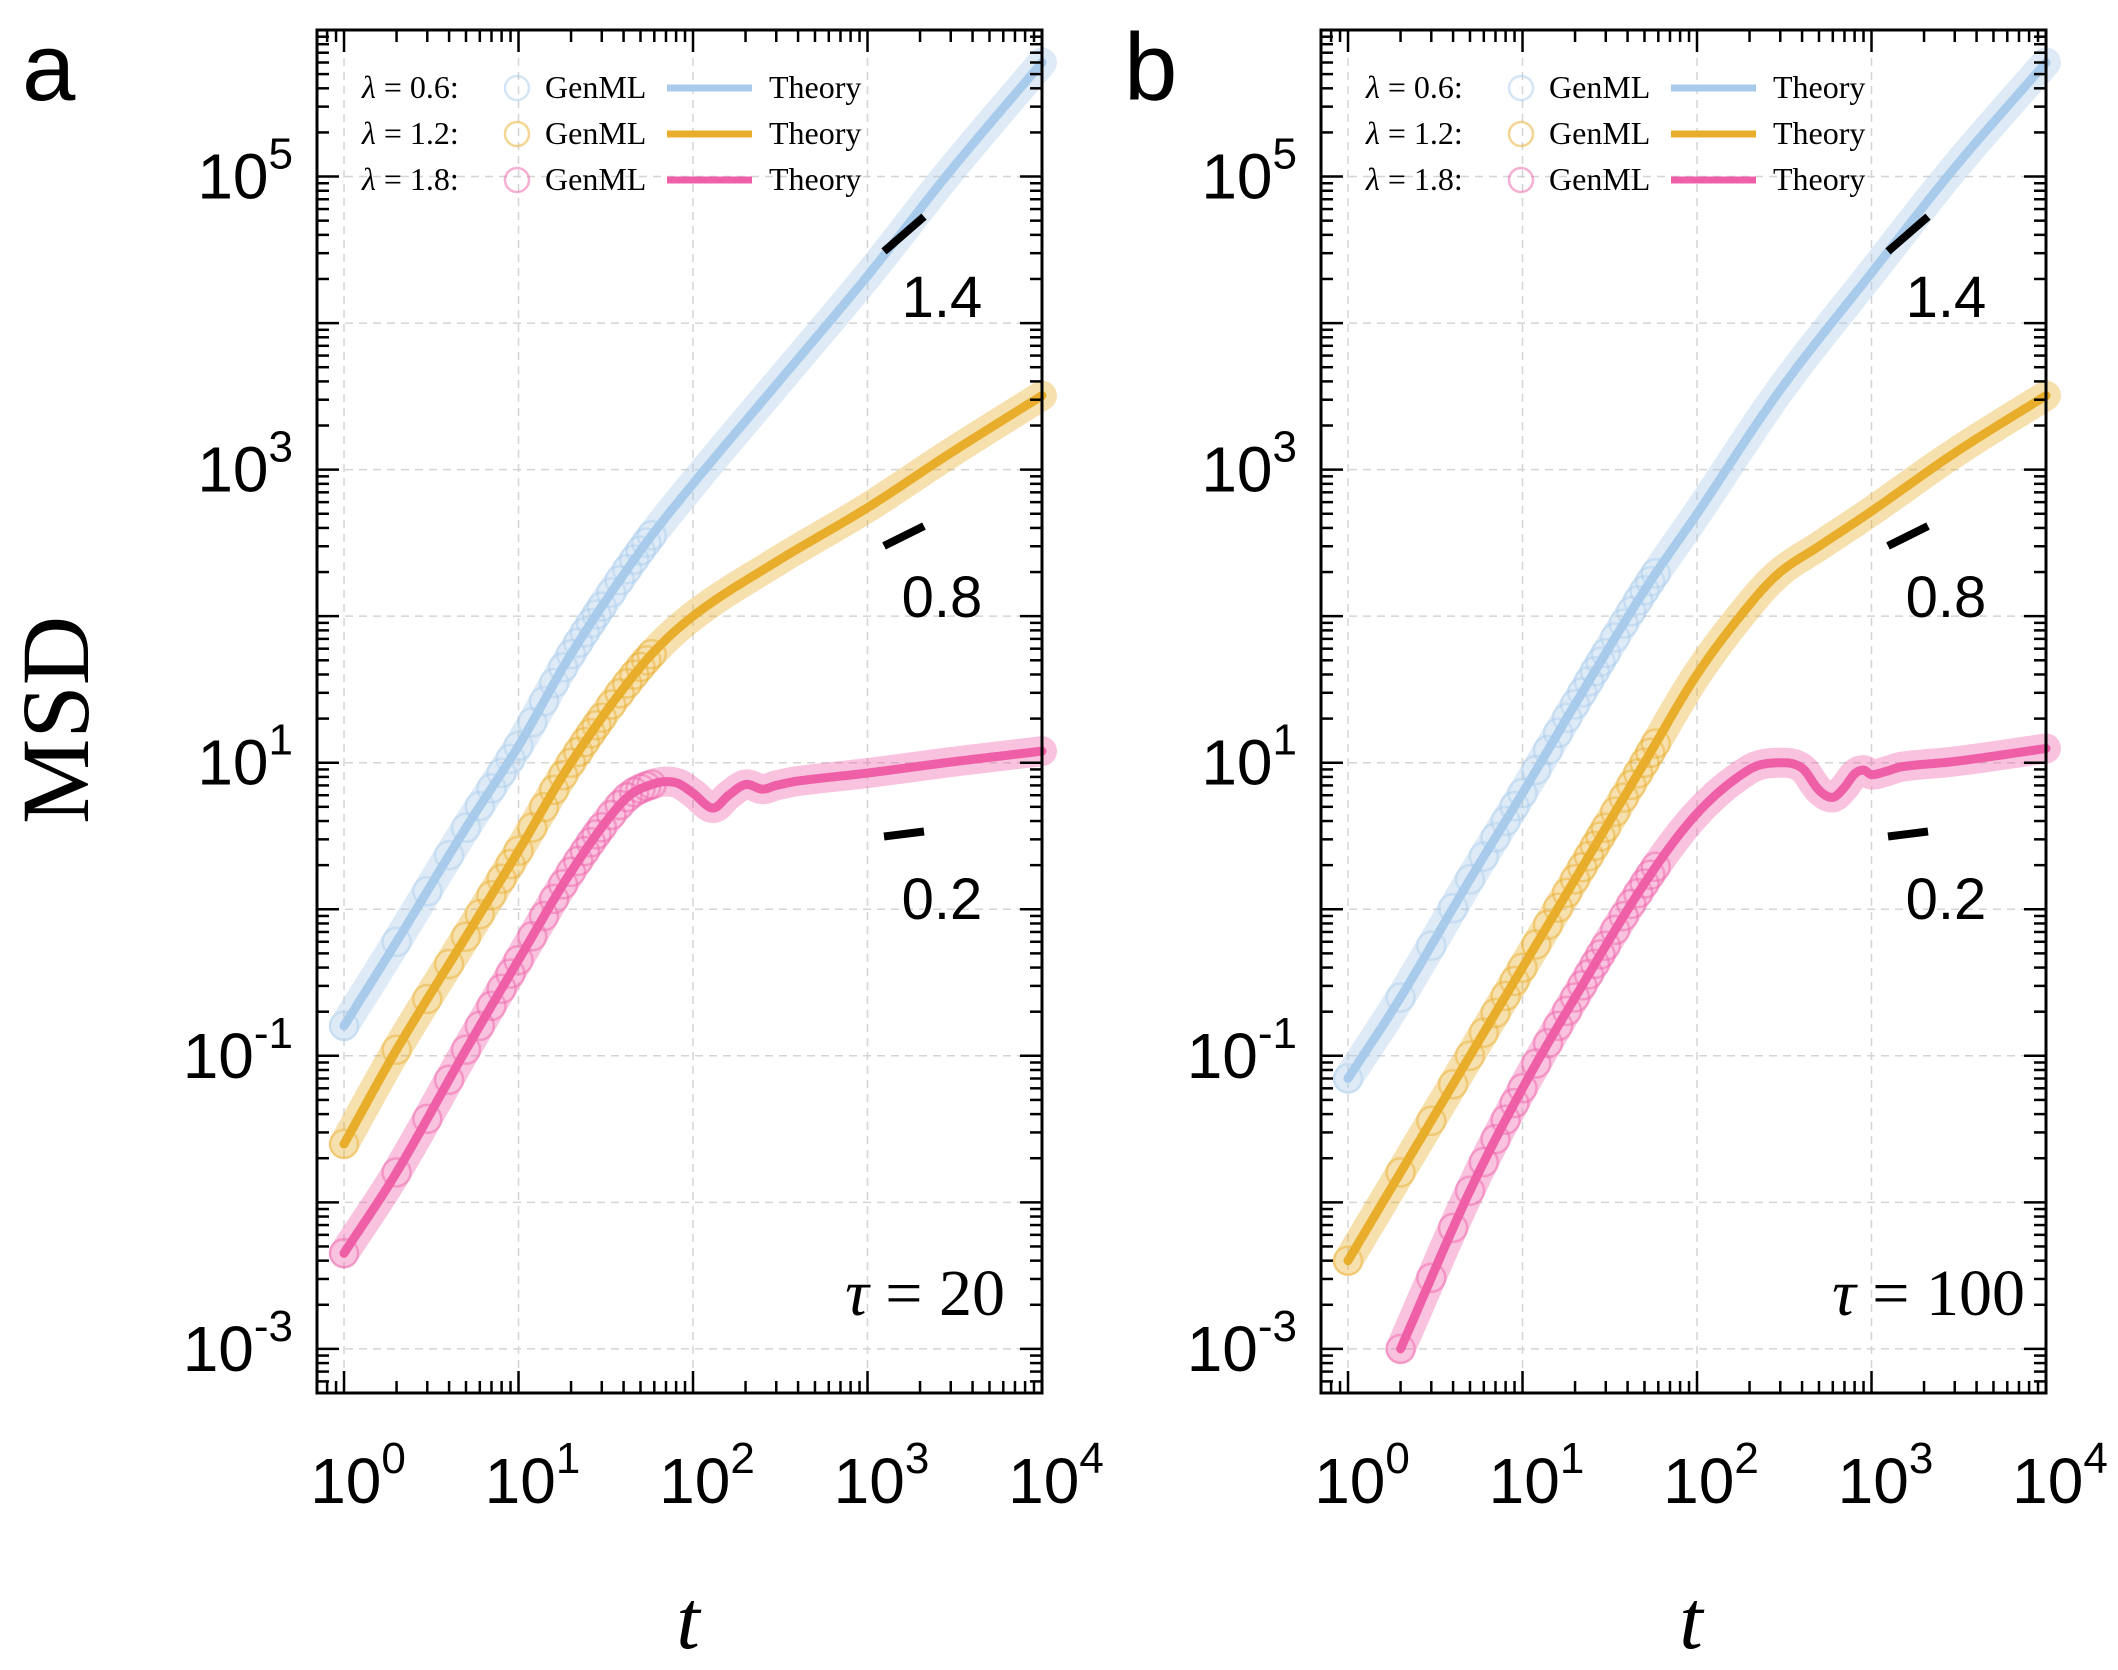 The width and height of the screenshot is (2118, 1670). What do you see at coordinates (1249, 464) in the screenshot?
I see `y-tick-label: 10³` at bounding box center [1249, 464].